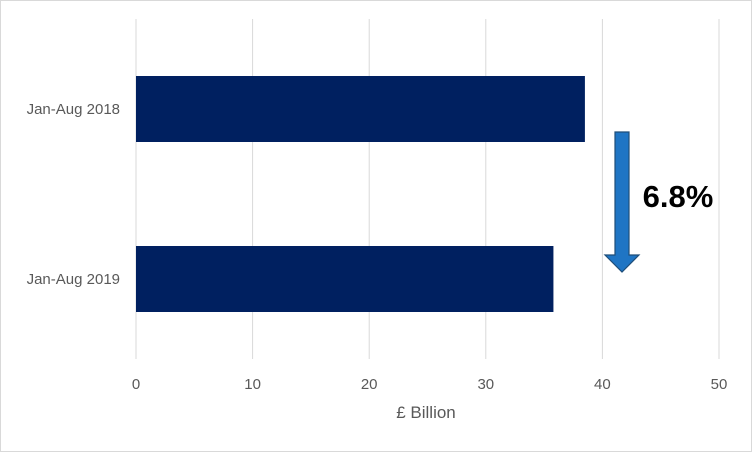 Image resolution: width=752 pixels, height=452 pixels. What do you see at coordinates (369, 384) in the screenshot?
I see `x-tick-label: 20` at bounding box center [369, 384].